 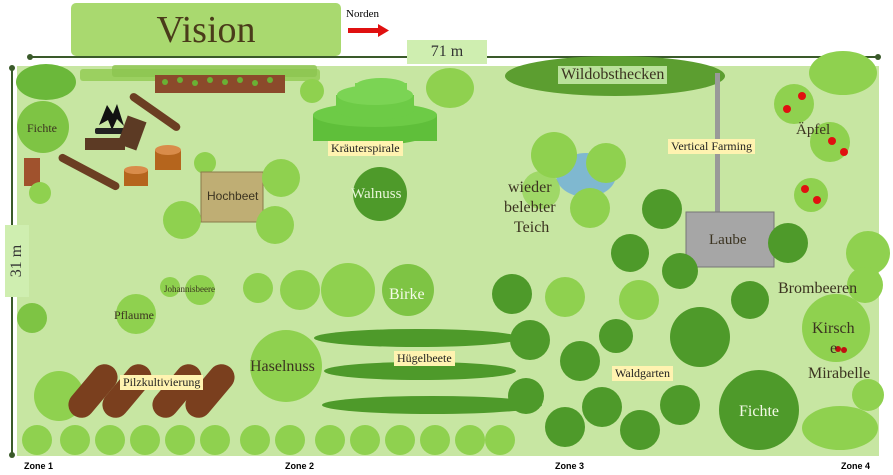 What do you see at coordinates (711, 146) in the screenshot?
I see `vertical-farming-label: Vertical Farming` at bounding box center [711, 146].